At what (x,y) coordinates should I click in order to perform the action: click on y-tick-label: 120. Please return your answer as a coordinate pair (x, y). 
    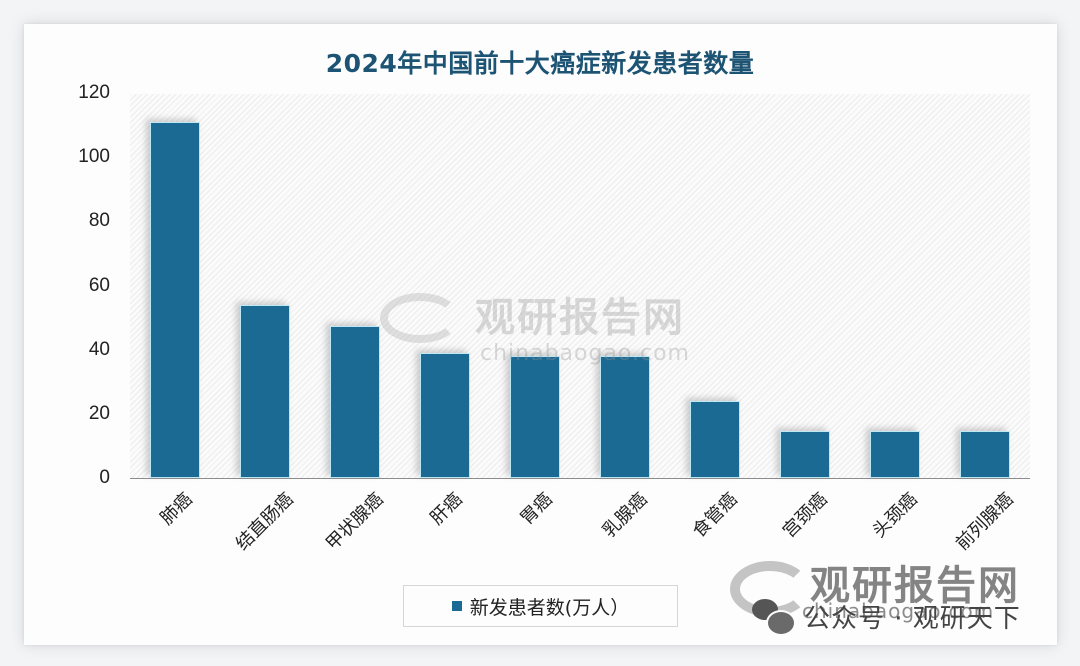
    Looking at the image, I should click on (94, 92).